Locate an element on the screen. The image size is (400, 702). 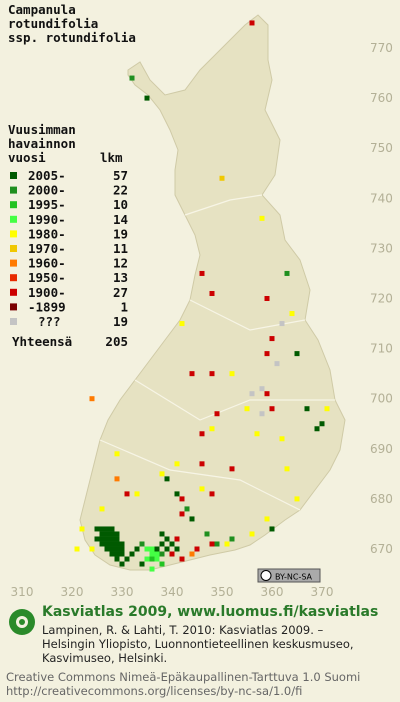
y-tick-label: 670 is located at coordinates (381, 549).